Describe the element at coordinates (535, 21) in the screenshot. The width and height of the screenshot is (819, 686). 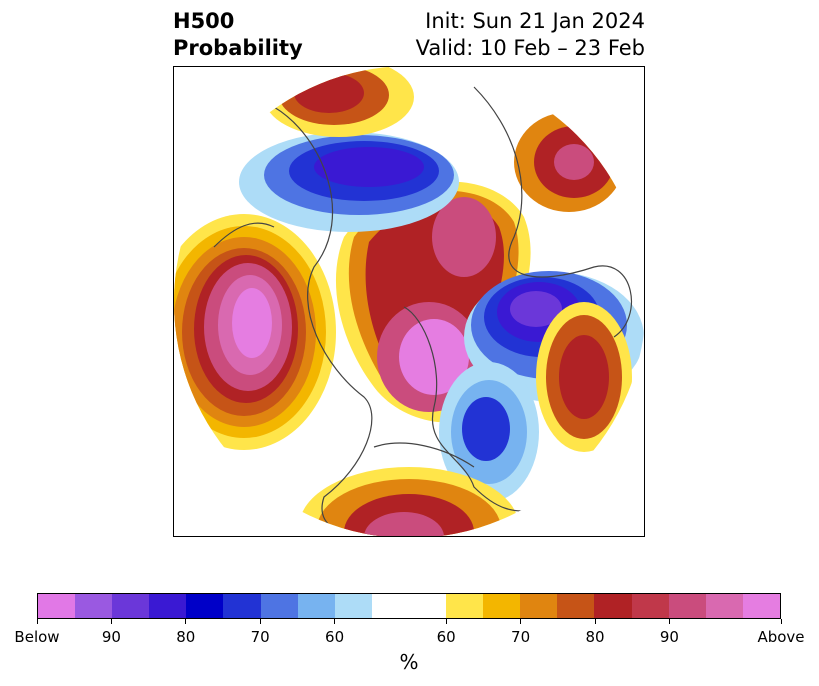
I see `init-date: Init: Sun 21 Jan 2024` at that location.